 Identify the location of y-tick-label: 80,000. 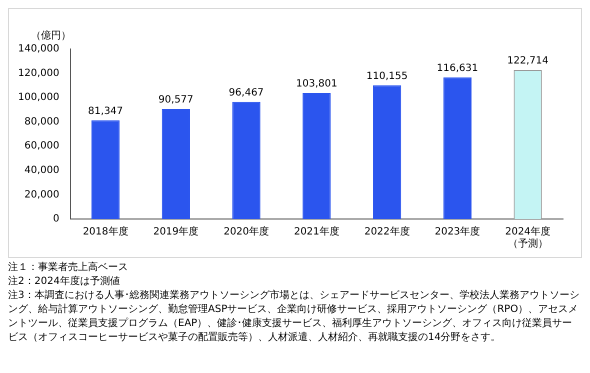
(42, 122).